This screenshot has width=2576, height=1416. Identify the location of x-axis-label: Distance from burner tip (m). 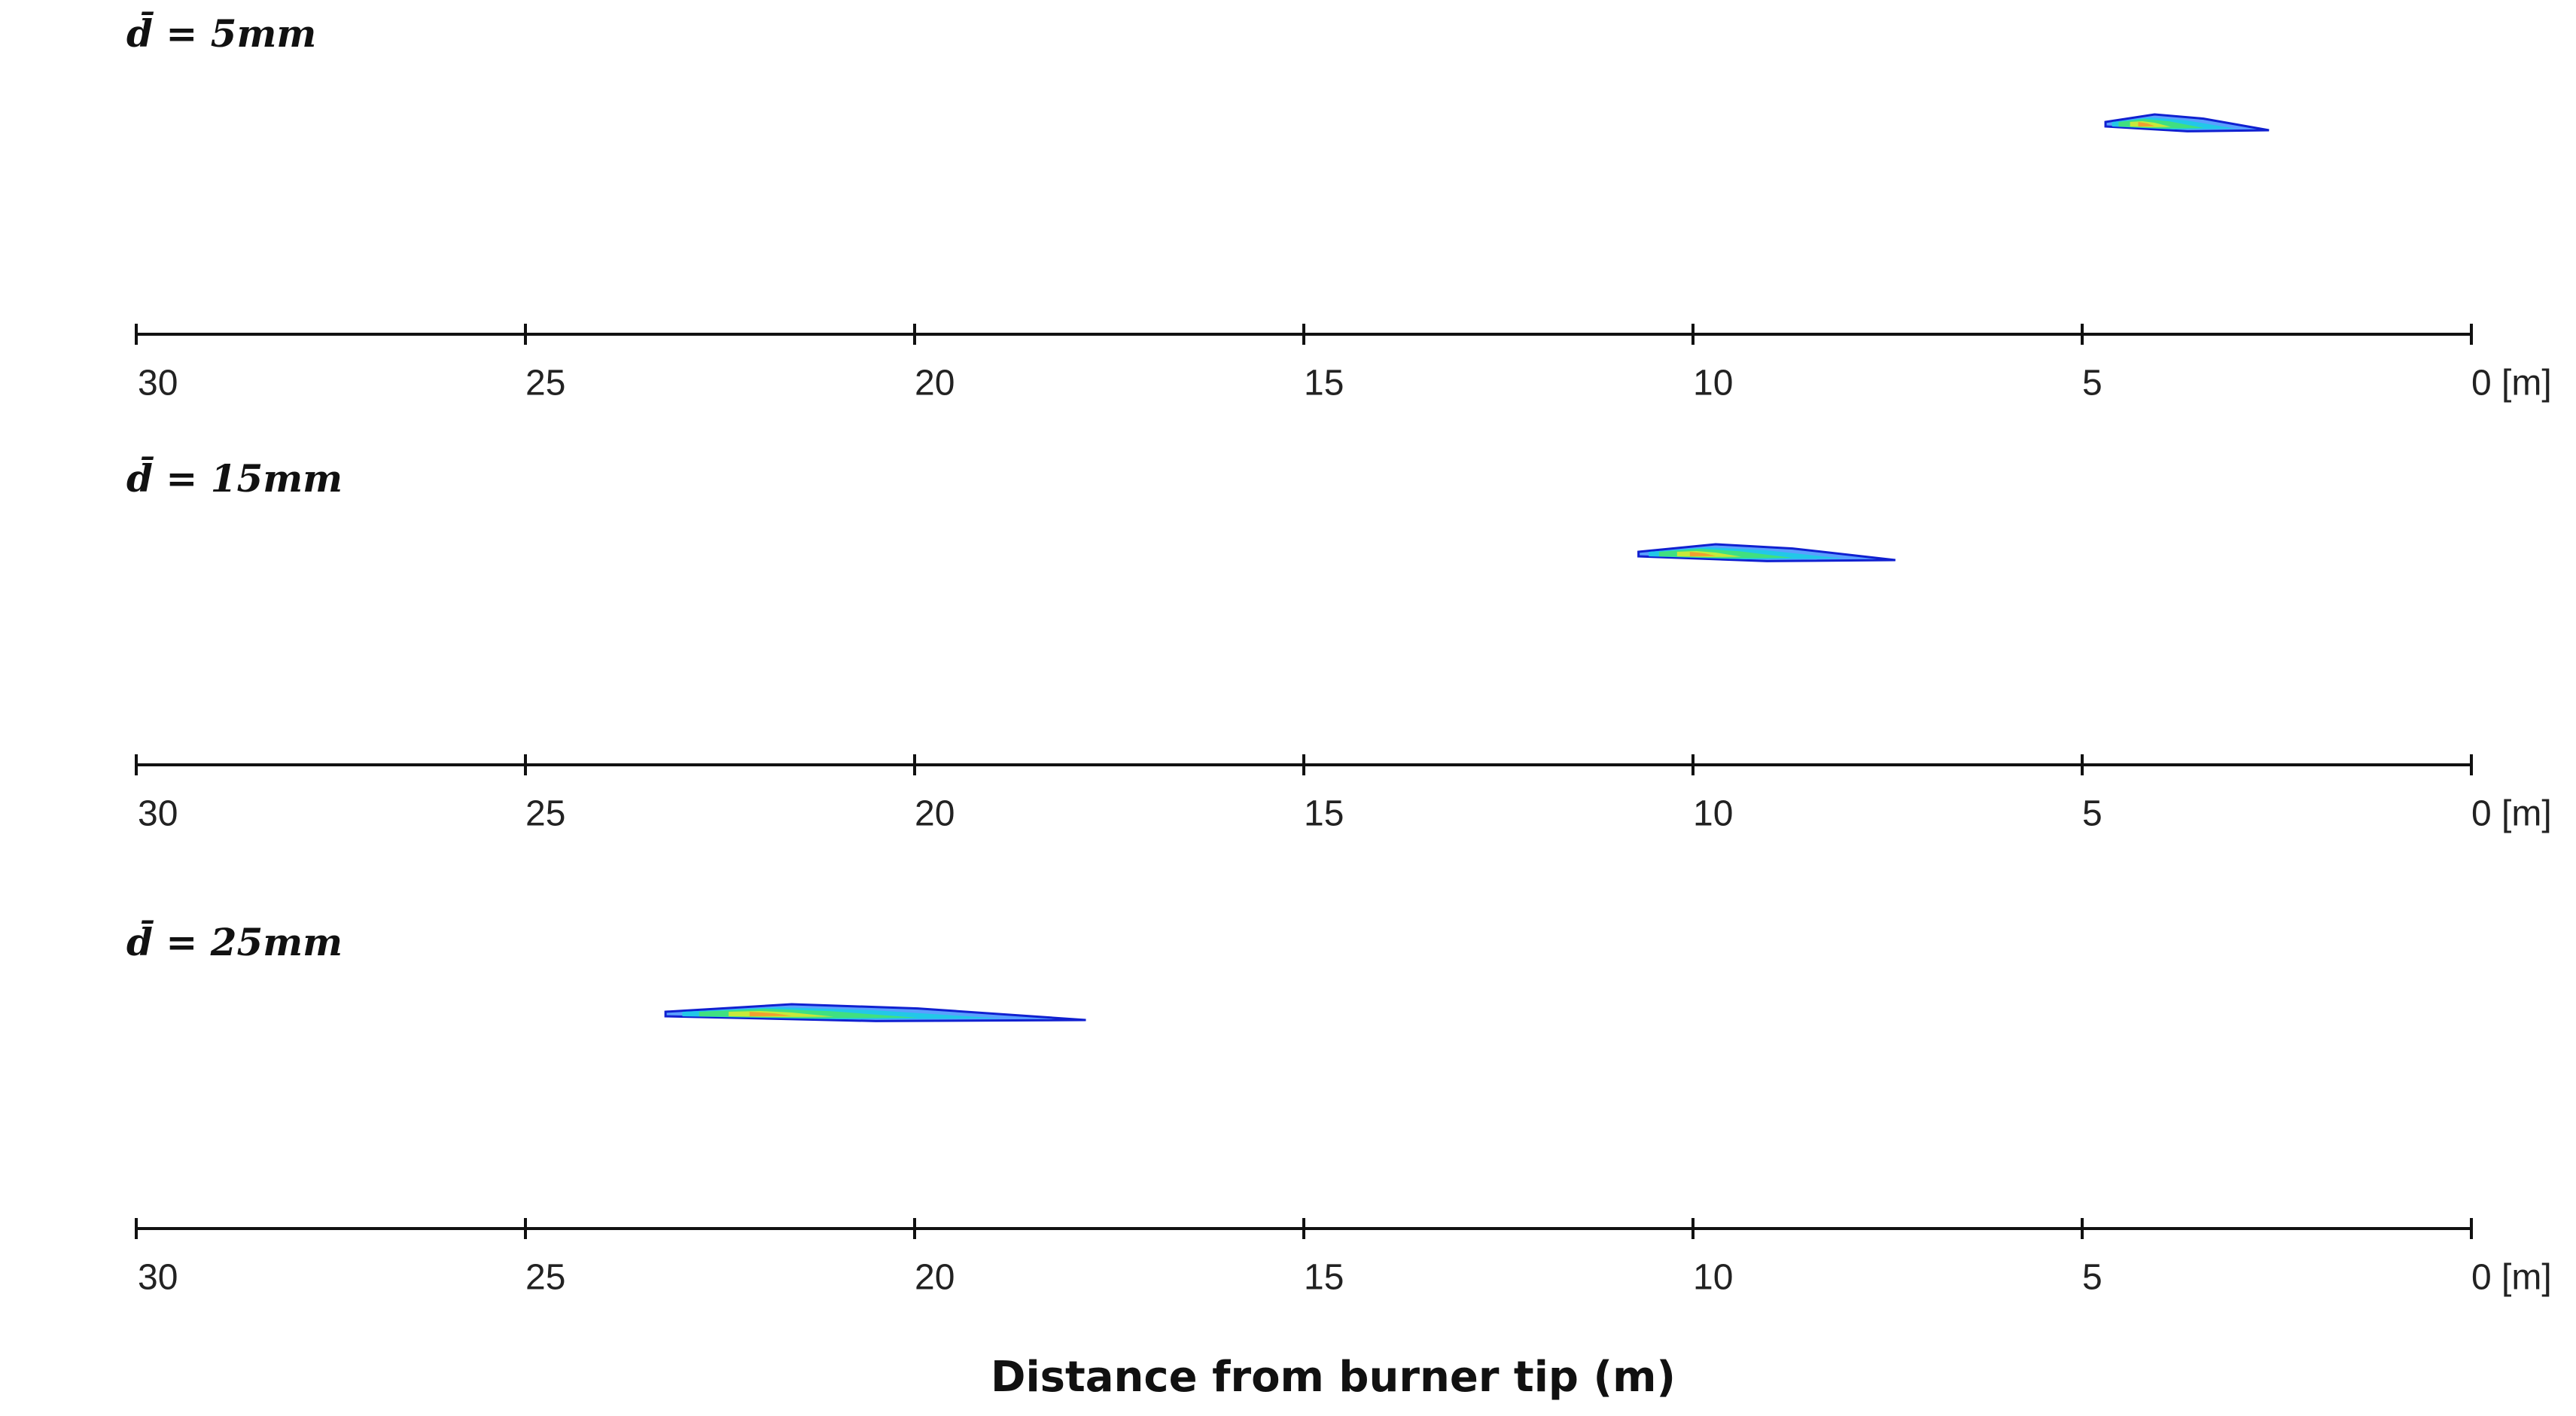
(1333, 1377).